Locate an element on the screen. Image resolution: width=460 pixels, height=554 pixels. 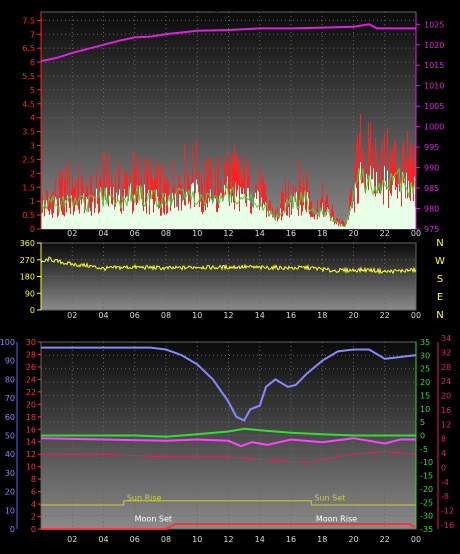
barometer-tick-label: 985 is located at coordinates (431, 188).